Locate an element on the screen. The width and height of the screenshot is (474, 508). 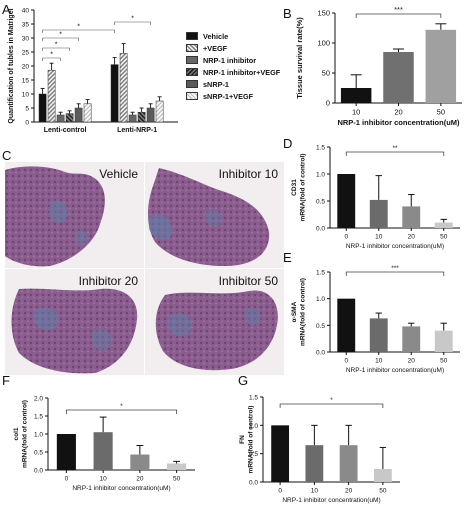
legend-item: sNRP-1 is located at coordinates (233, 84).